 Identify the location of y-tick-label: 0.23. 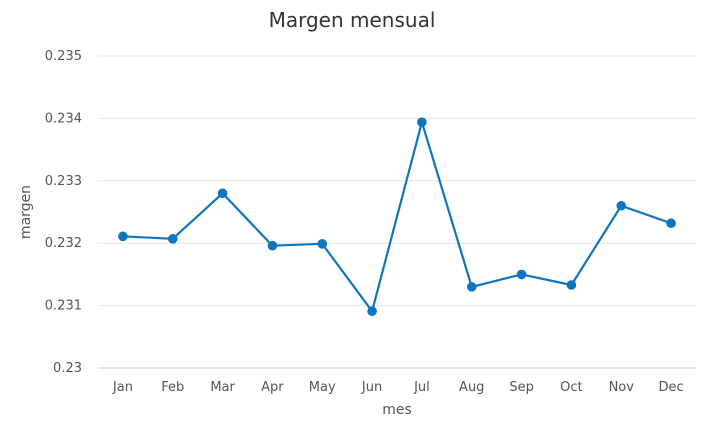
(67, 368).